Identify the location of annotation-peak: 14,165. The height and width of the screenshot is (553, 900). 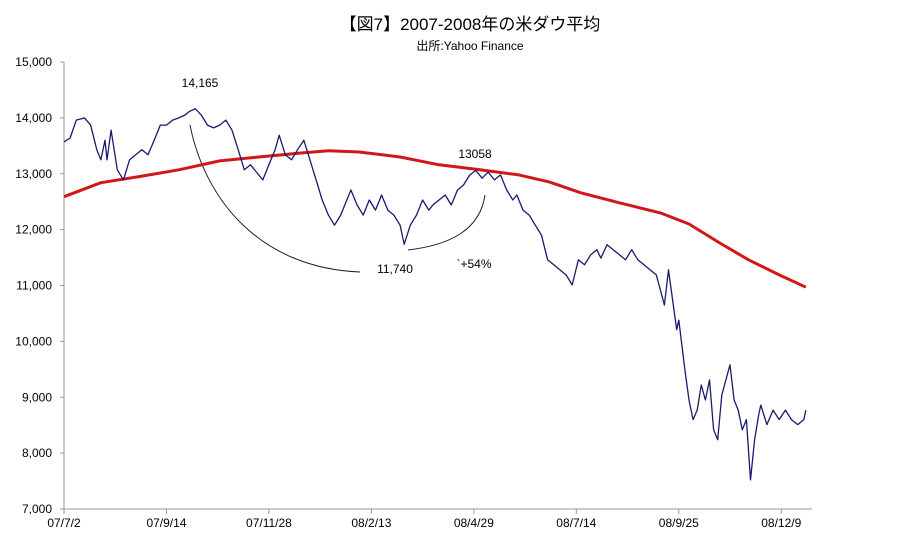
(200, 83).